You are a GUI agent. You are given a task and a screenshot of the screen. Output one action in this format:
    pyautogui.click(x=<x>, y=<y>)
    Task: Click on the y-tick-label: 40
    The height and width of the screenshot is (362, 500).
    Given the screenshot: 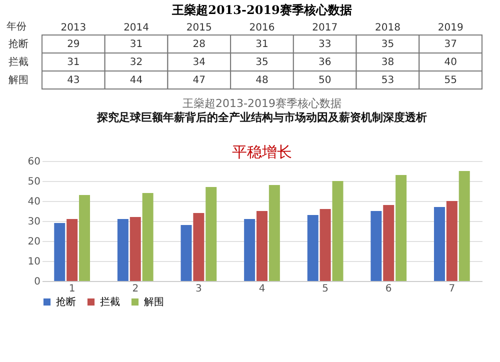 What is the action you would take?
    pyautogui.click(x=34, y=202)
    